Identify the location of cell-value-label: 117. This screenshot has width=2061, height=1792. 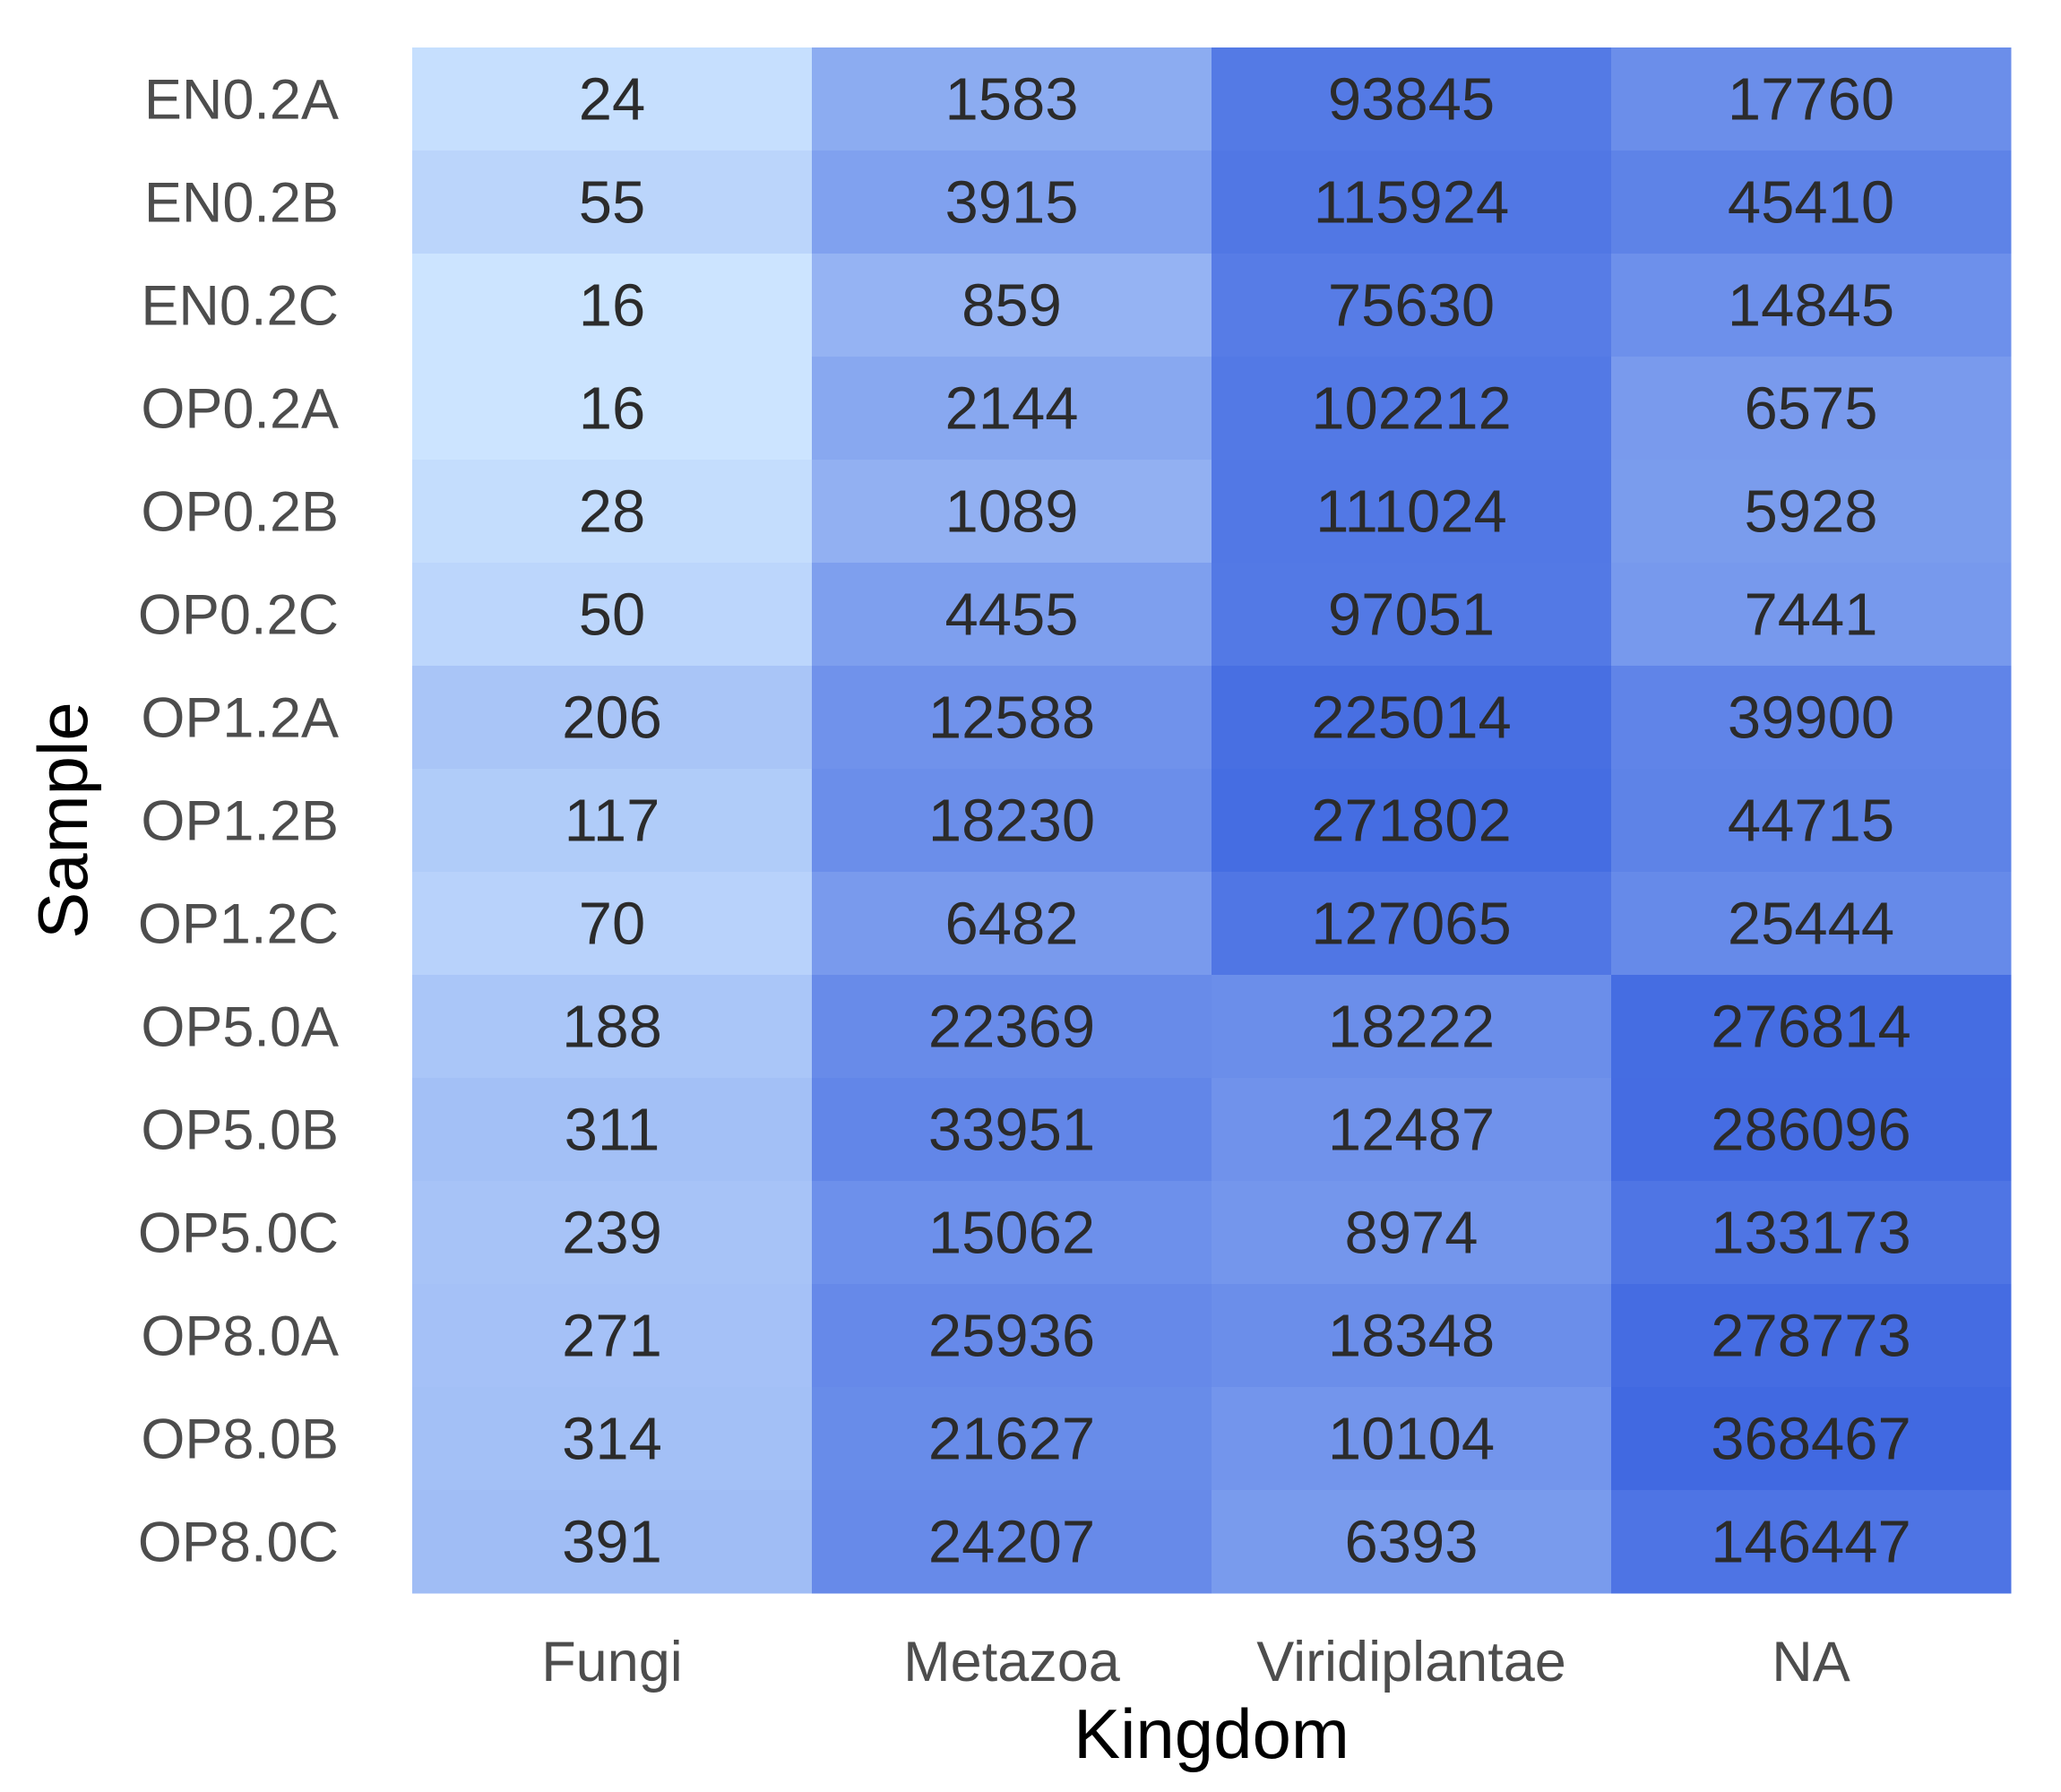
(612, 821).